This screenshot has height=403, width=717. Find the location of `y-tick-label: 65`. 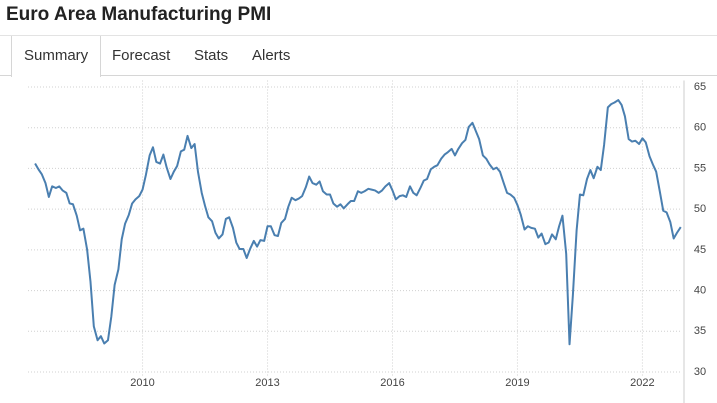

y-tick-label: 65 is located at coordinates (700, 87).